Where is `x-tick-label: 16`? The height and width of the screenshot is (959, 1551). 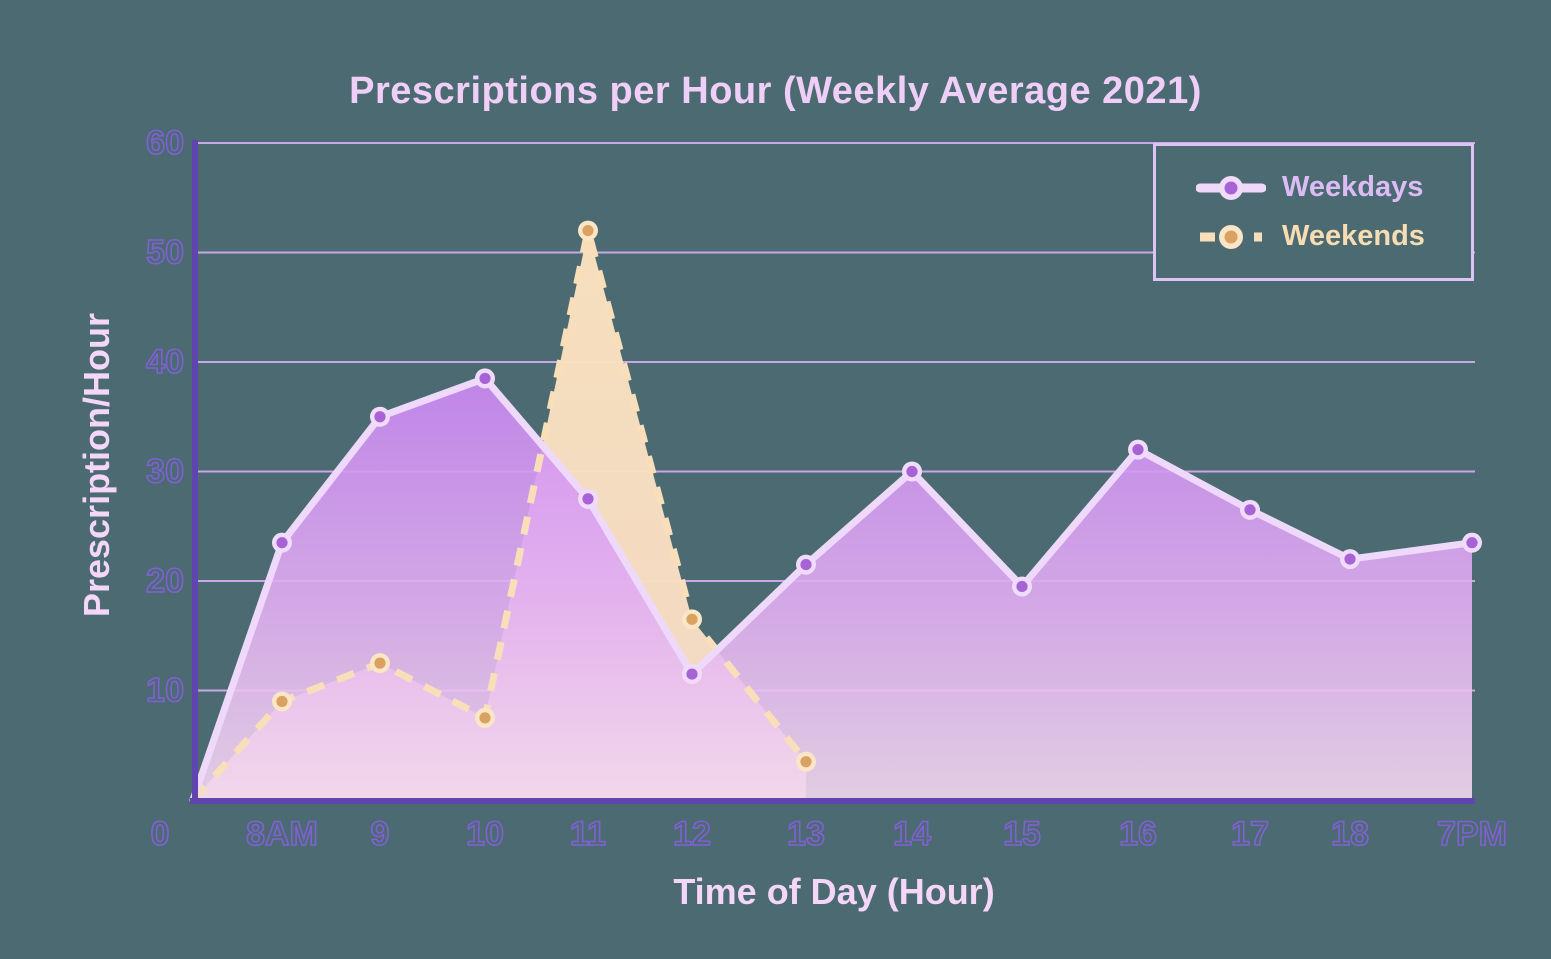 x-tick-label: 16 is located at coordinates (1138, 834).